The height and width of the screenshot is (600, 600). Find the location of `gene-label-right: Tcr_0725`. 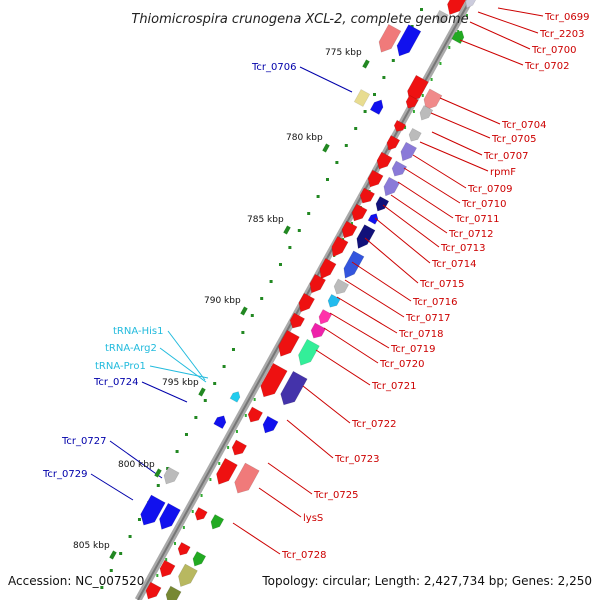

gene-label-right: Tcr_0725 is located at coordinates (335, 495).